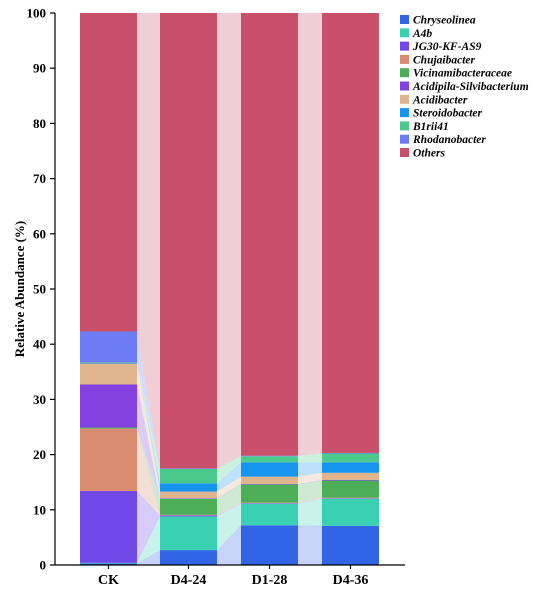  Describe the element at coordinates (269, 514) in the screenshot. I see `bar-segment-d1-28-a4b` at that location.